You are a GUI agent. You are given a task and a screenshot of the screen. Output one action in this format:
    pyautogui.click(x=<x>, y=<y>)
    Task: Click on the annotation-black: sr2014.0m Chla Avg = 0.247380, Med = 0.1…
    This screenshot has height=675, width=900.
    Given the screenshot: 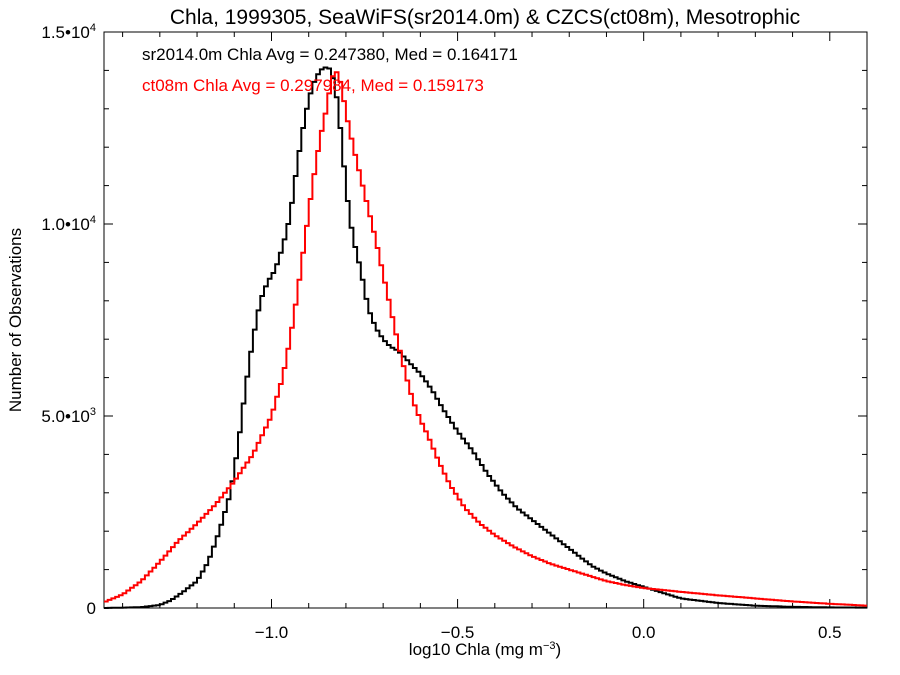 What is the action you would take?
    pyautogui.click(x=330, y=54)
    